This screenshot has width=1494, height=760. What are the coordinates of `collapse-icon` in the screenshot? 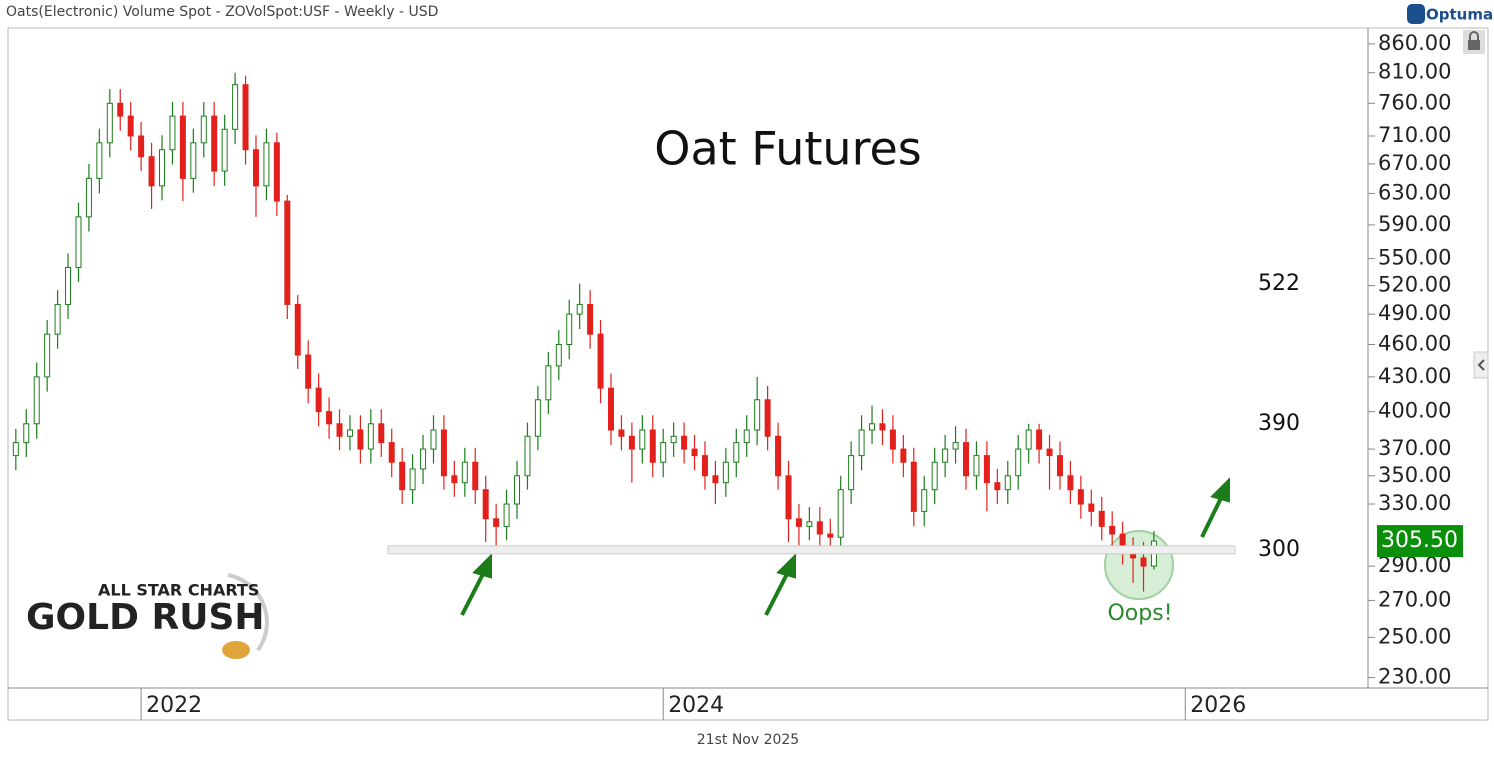 It's located at (1481, 365).